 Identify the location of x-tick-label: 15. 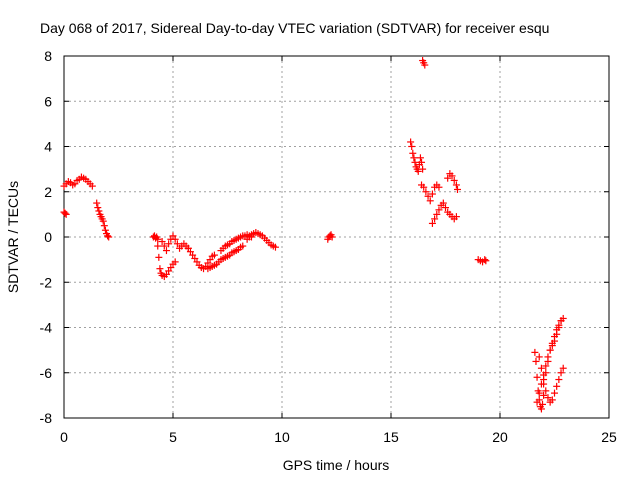
(391, 437).